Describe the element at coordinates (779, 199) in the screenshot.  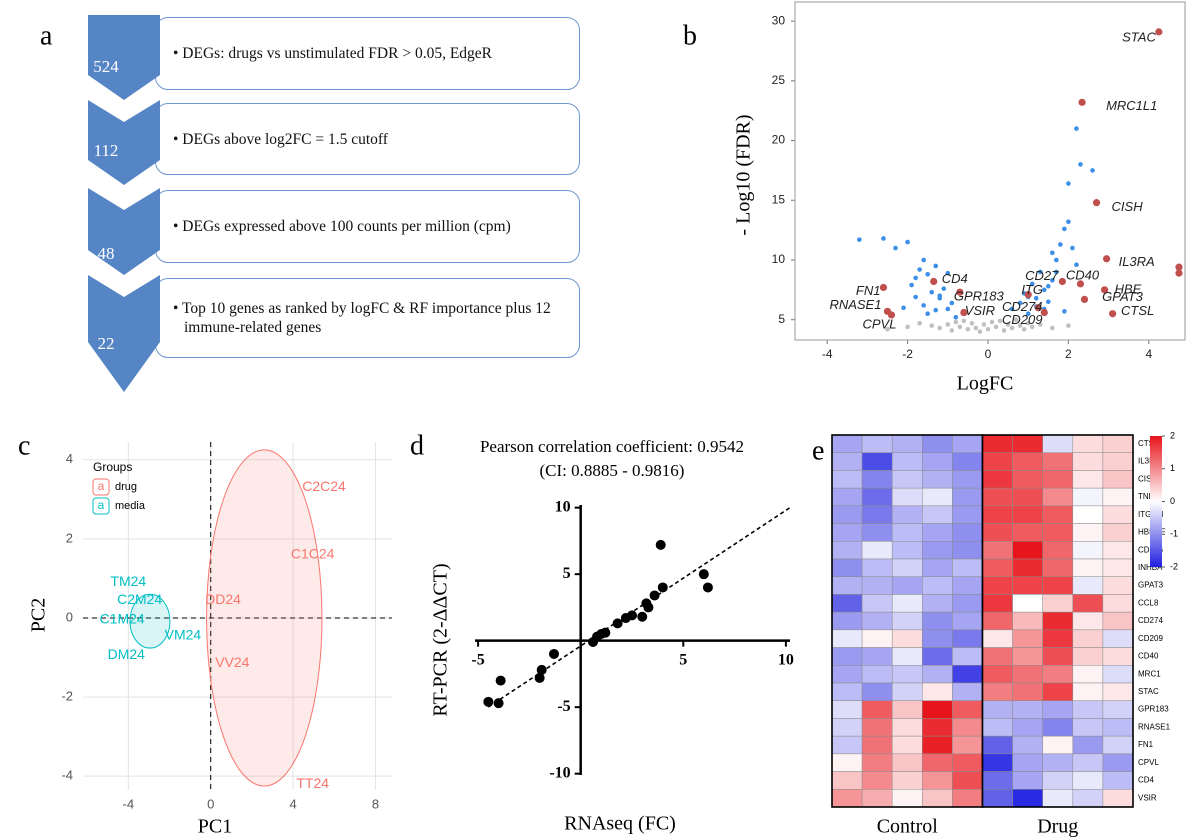
I see `y-tick-label: 15` at that location.